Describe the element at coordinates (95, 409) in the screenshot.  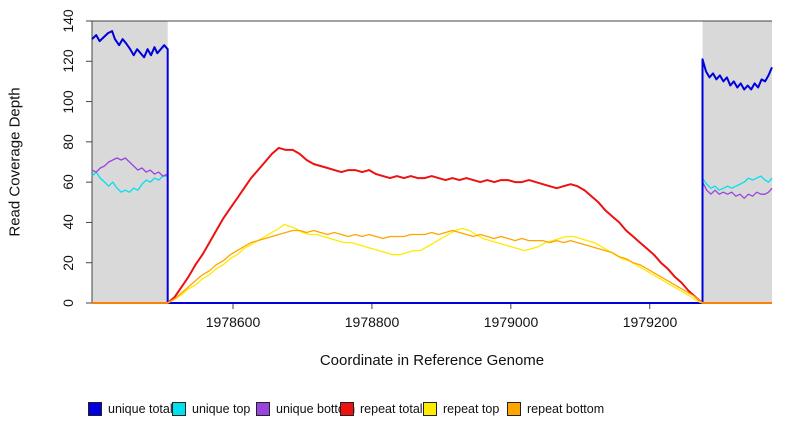
I see `unique-total-swatch-icon` at that location.